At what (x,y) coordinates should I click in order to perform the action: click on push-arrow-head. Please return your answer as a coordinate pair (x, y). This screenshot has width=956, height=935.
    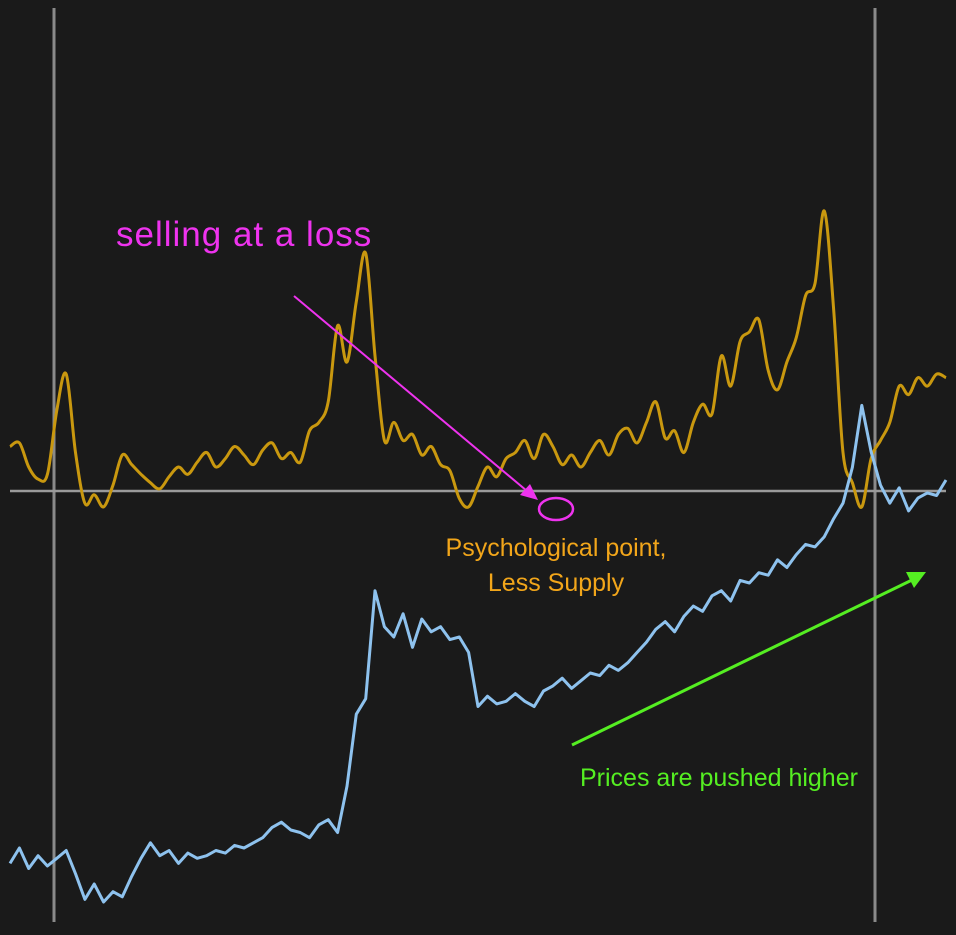
    Looking at the image, I should click on (916, 580).